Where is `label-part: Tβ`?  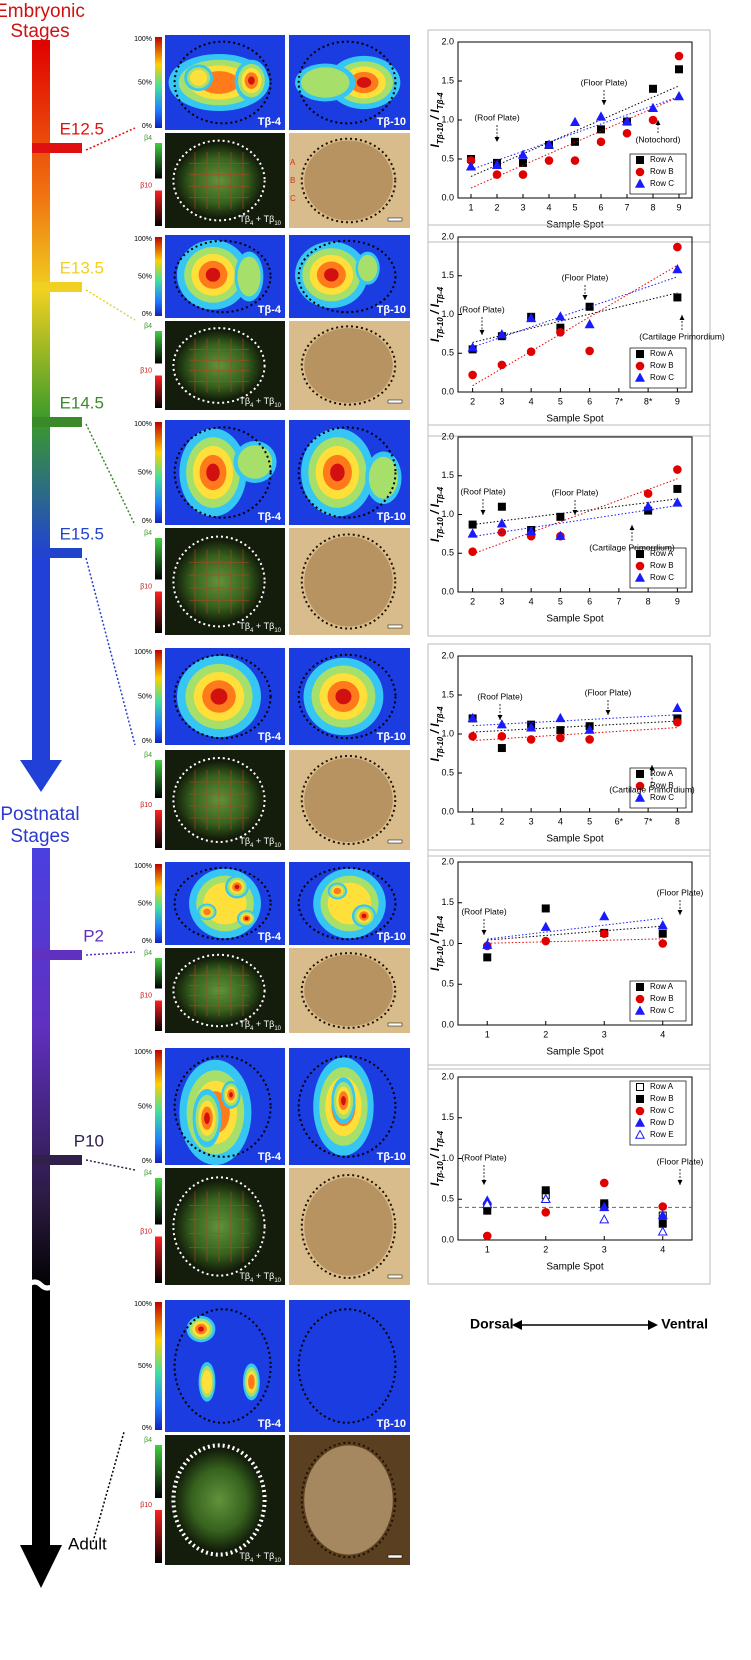 label-part: Tβ is located at coordinates (244, 1276).